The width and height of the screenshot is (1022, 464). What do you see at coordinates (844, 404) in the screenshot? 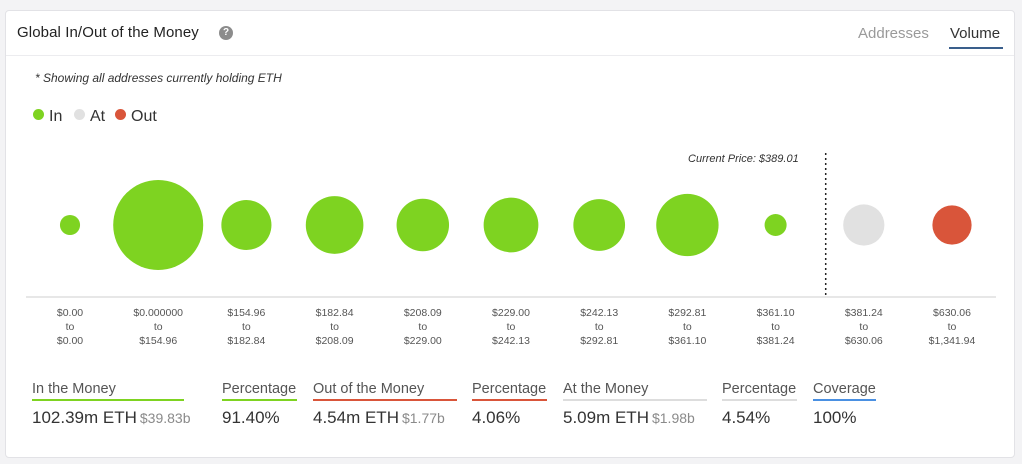
I see `stat-coverage: Coverage 100%` at bounding box center [844, 404].